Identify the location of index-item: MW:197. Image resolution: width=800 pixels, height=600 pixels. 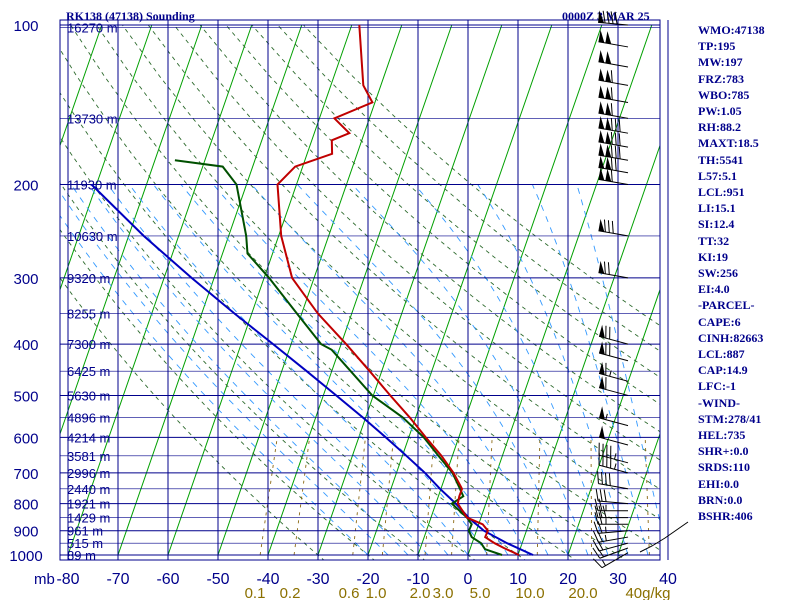
(720, 62).